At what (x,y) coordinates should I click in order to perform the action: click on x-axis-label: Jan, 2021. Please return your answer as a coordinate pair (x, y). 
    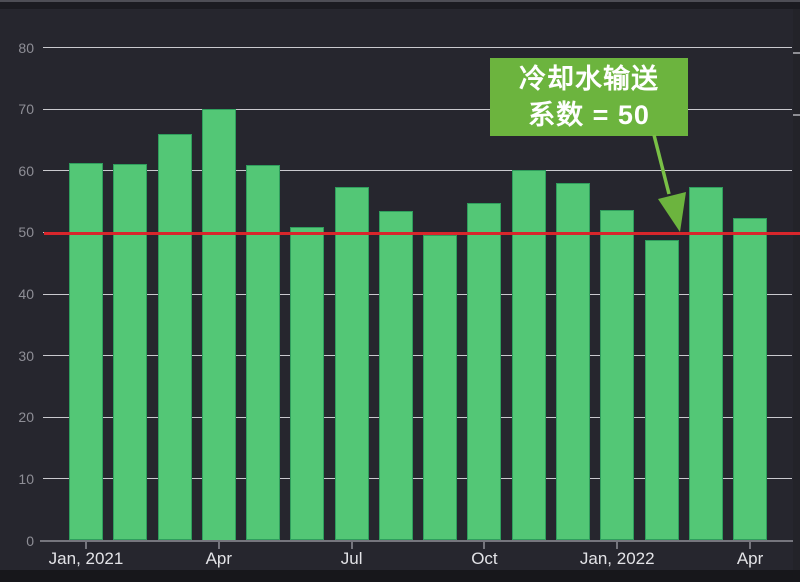
    Looking at the image, I should click on (86, 558).